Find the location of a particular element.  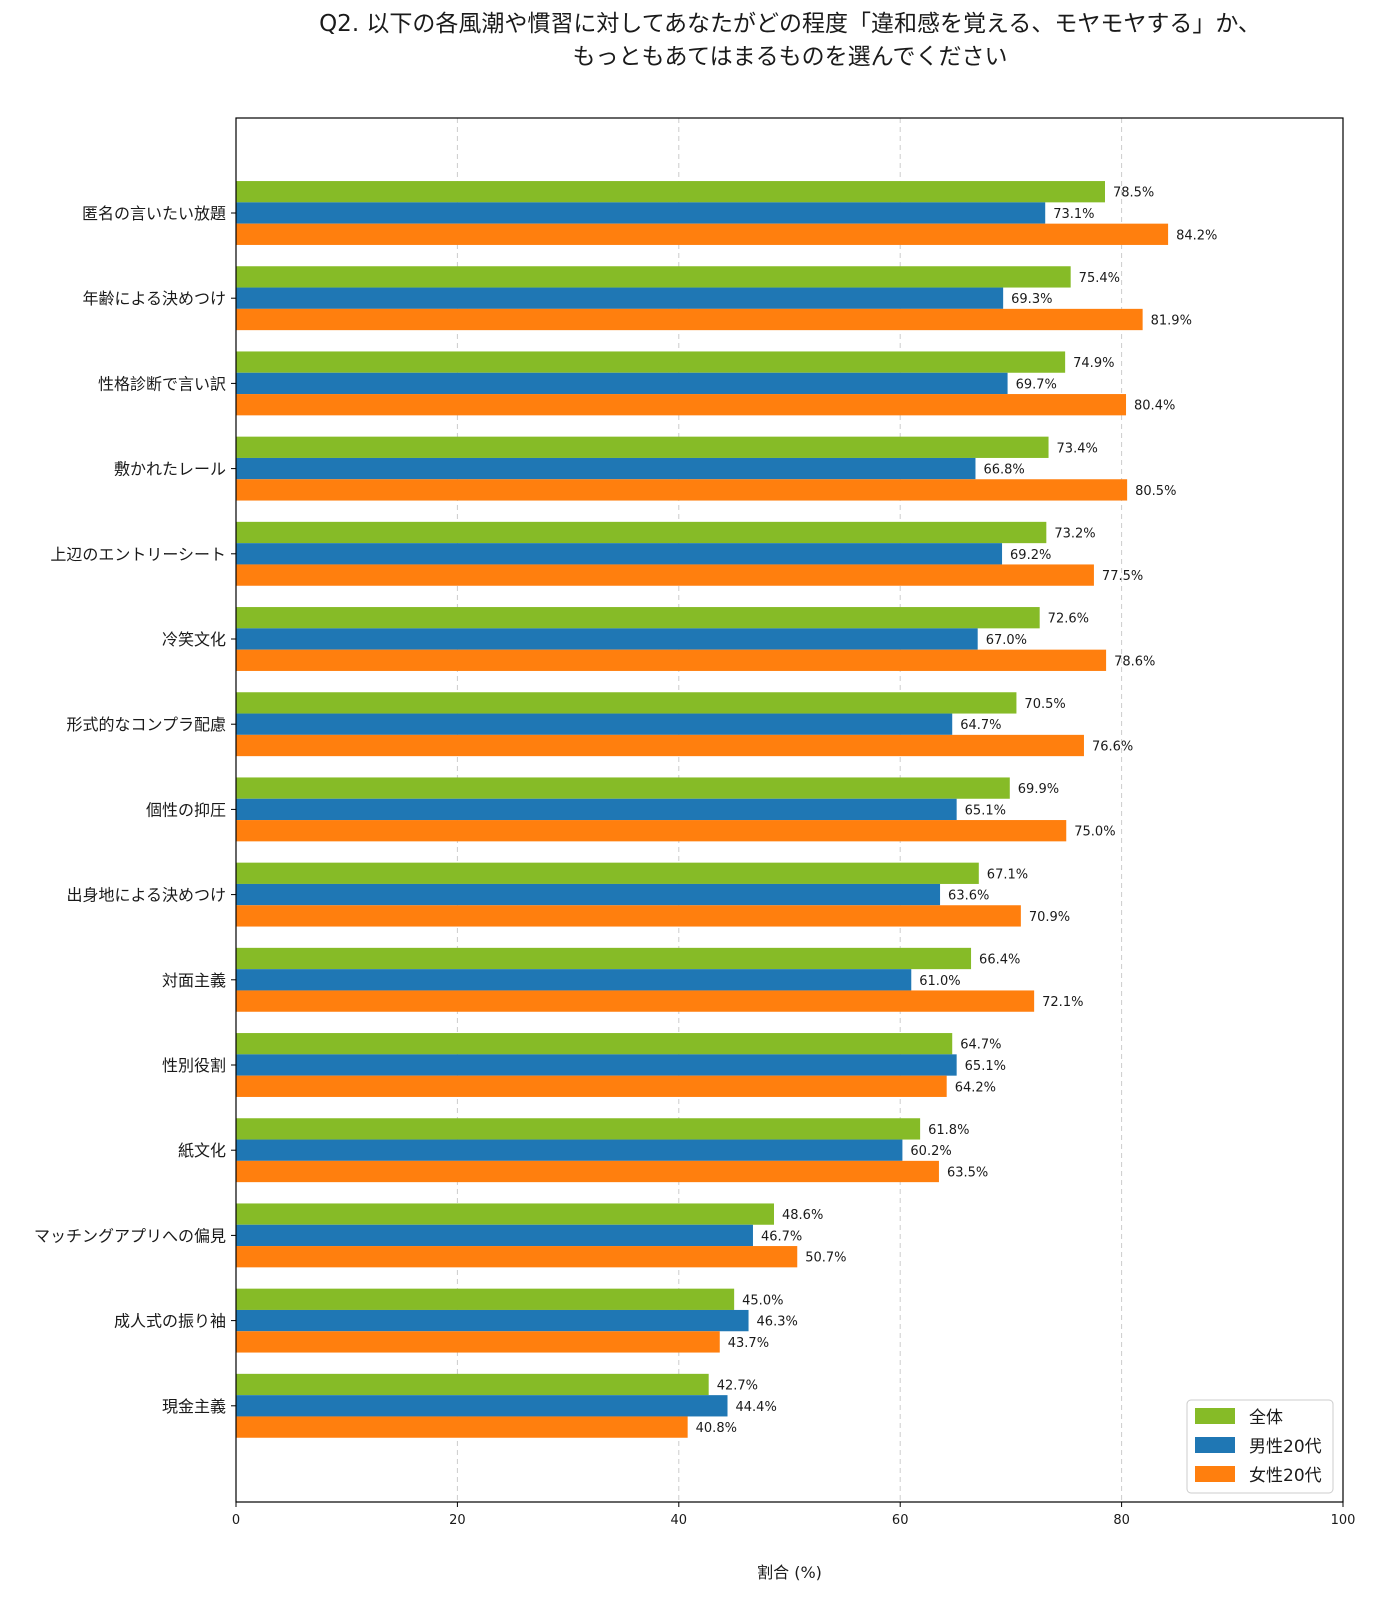

data-label: 42.7% is located at coordinates (737, 1386).